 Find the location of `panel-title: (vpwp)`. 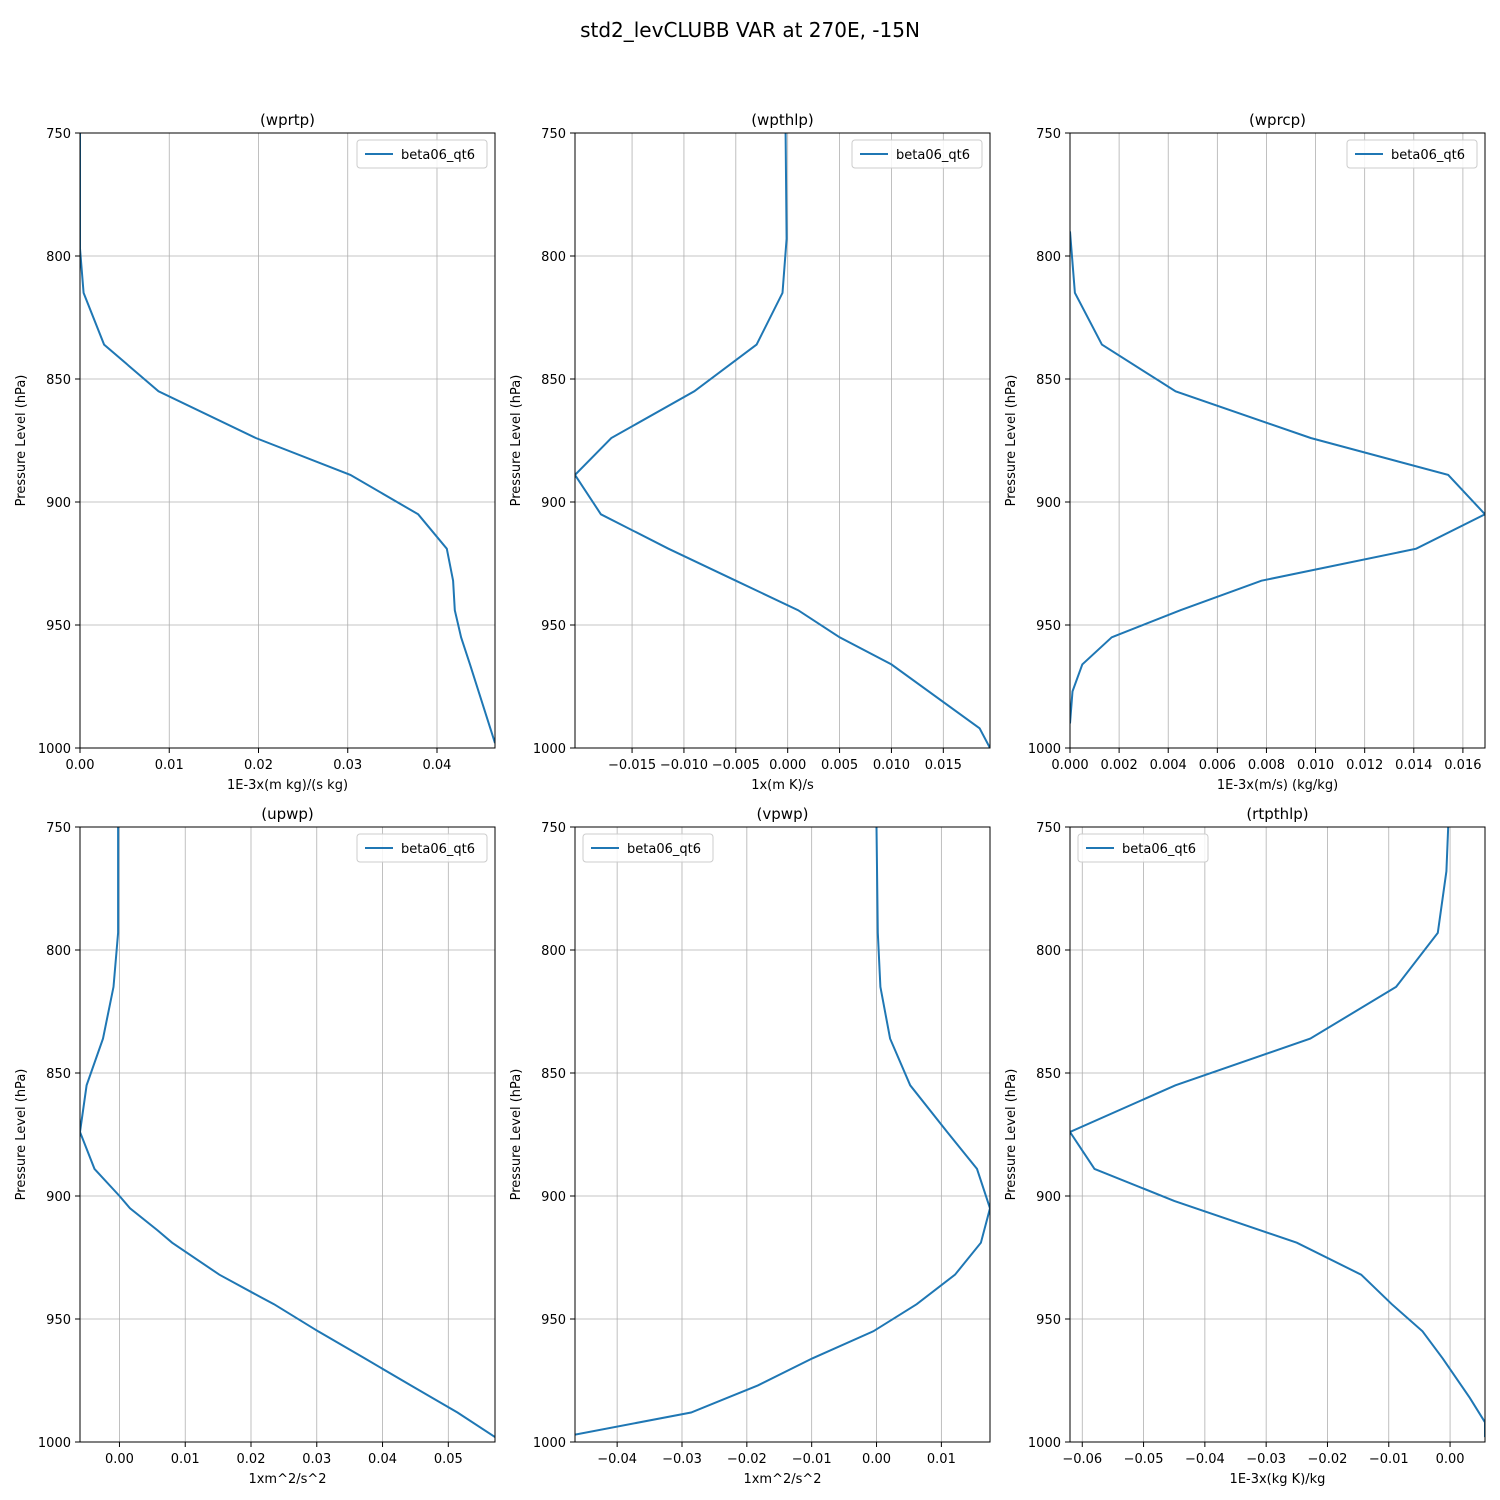

panel-title: (vpwp) is located at coordinates (783, 814).